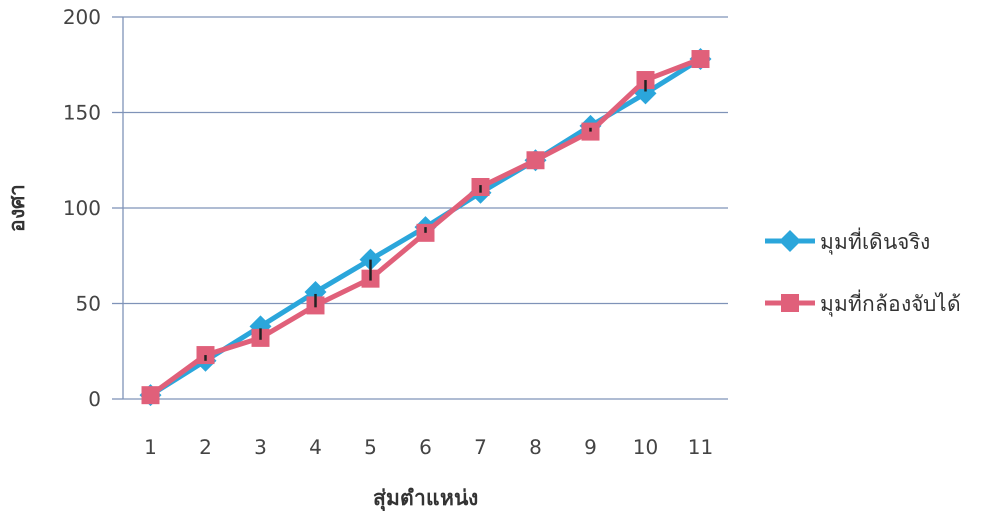 The image size is (999, 523). I want to click on x-tick-label: 10, so click(645, 447).